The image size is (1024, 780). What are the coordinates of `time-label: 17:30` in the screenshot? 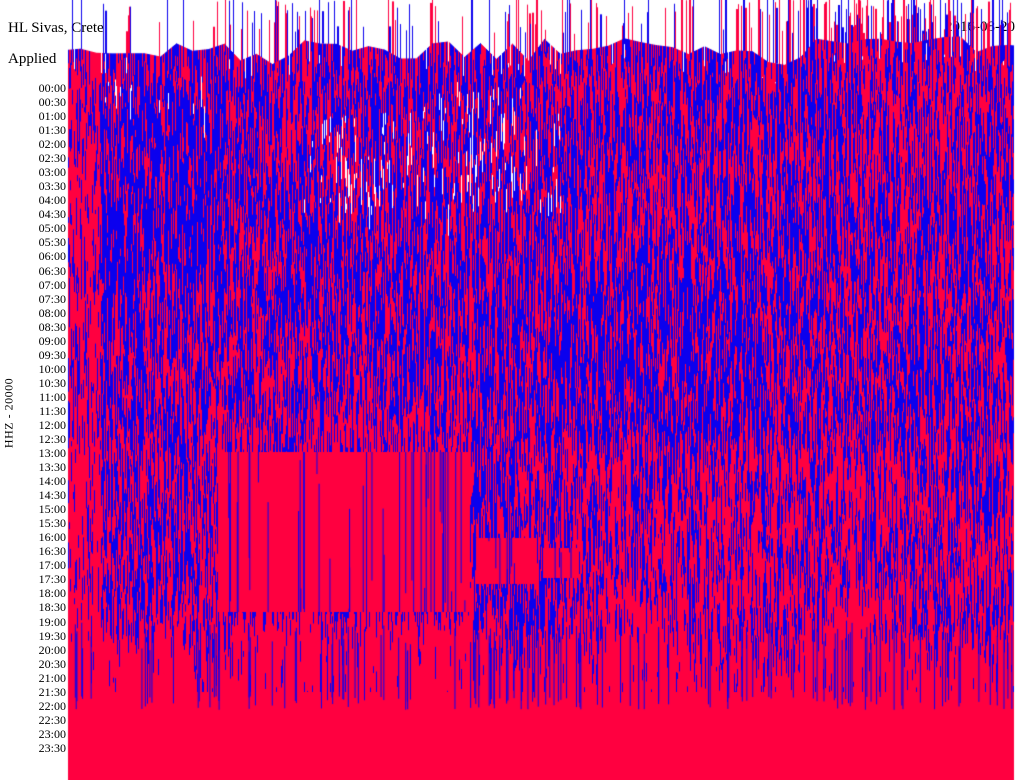 It's located at (52, 579).